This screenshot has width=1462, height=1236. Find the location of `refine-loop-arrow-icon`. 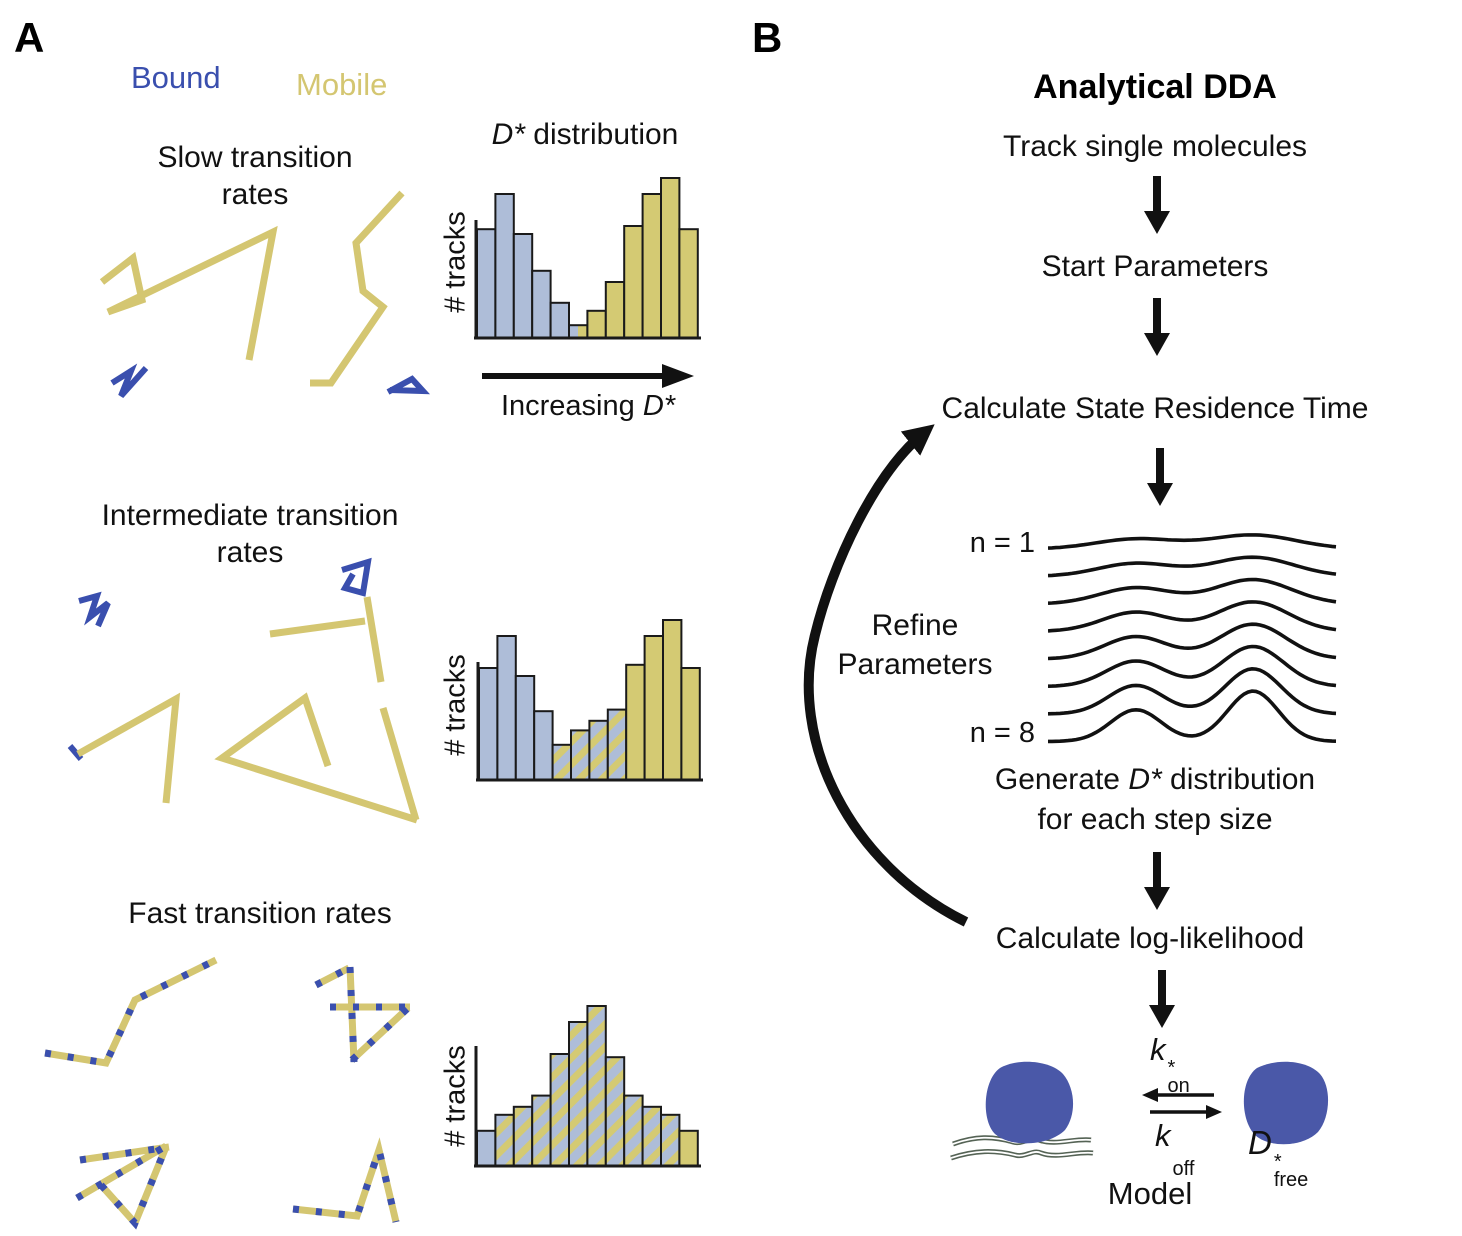

refine-loop-arrow-icon is located at coordinates (886, 675).